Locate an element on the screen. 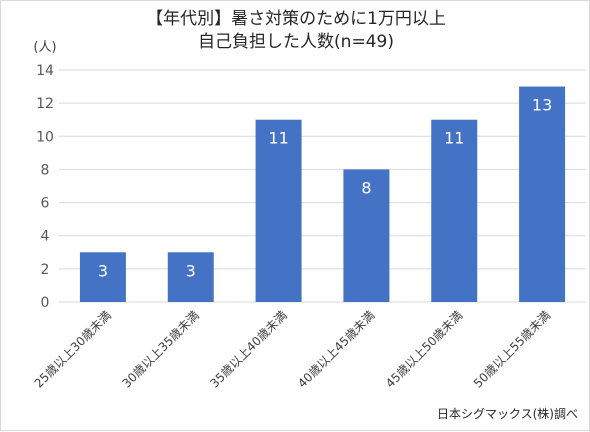 This screenshot has width=590, height=432. y-tick-label: 8 is located at coordinates (45, 170).